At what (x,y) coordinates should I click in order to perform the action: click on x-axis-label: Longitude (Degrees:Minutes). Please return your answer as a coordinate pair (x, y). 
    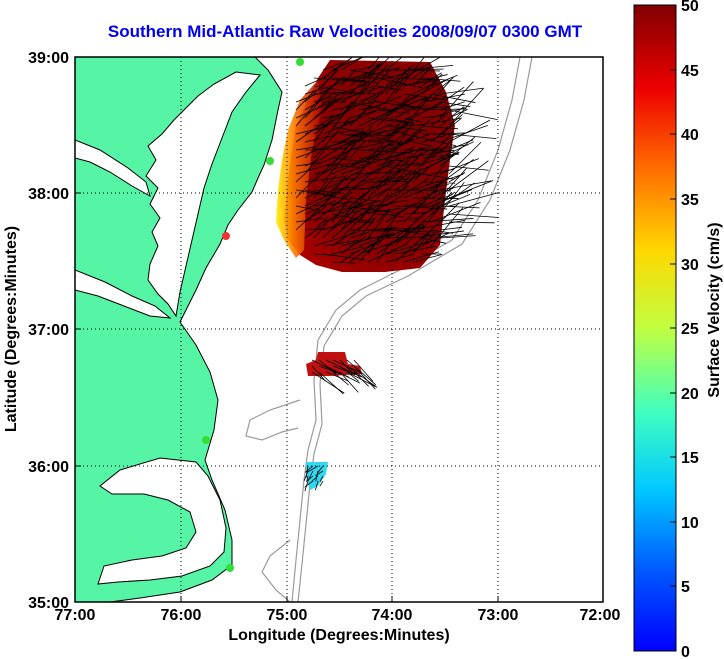
    Looking at the image, I should click on (338, 635).